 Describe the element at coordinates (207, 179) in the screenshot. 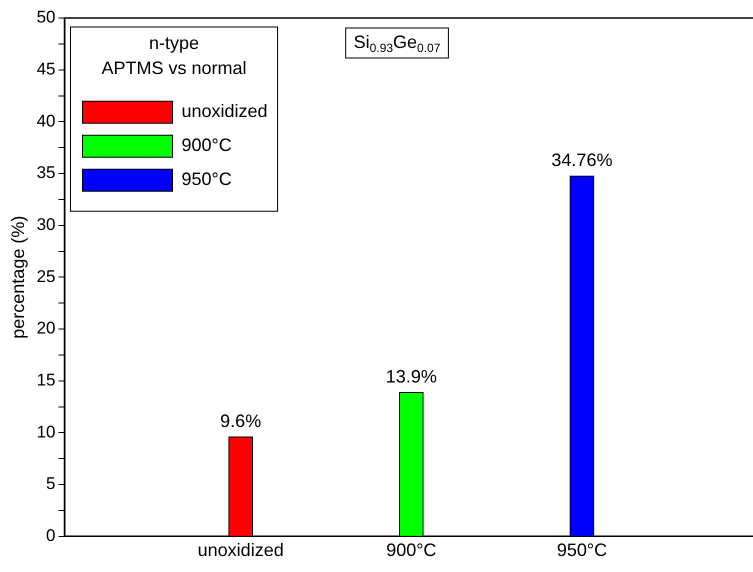

I see `legend-label: 950°C` at that location.